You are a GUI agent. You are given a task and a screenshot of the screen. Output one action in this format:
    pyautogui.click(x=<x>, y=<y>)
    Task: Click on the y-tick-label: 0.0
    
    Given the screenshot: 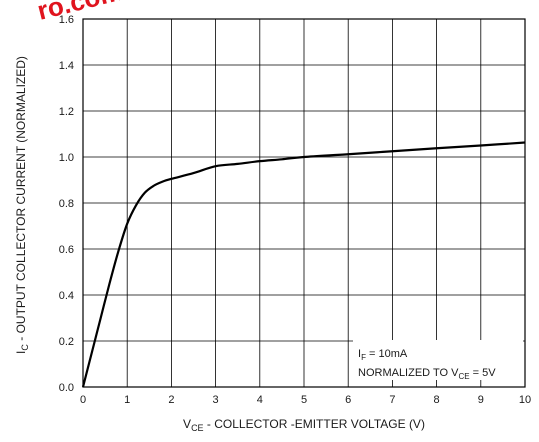 What is the action you would take?
    pyautogui.click(x=66, y=388)
    